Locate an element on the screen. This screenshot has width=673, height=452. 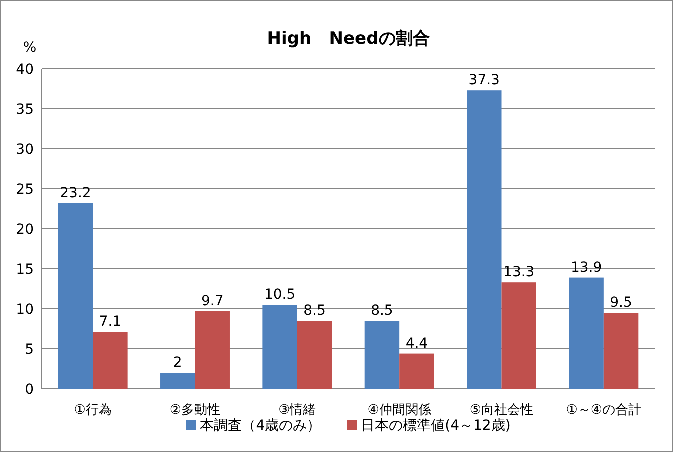
y-tick-label: 25 is located at coordinates (25, 190).